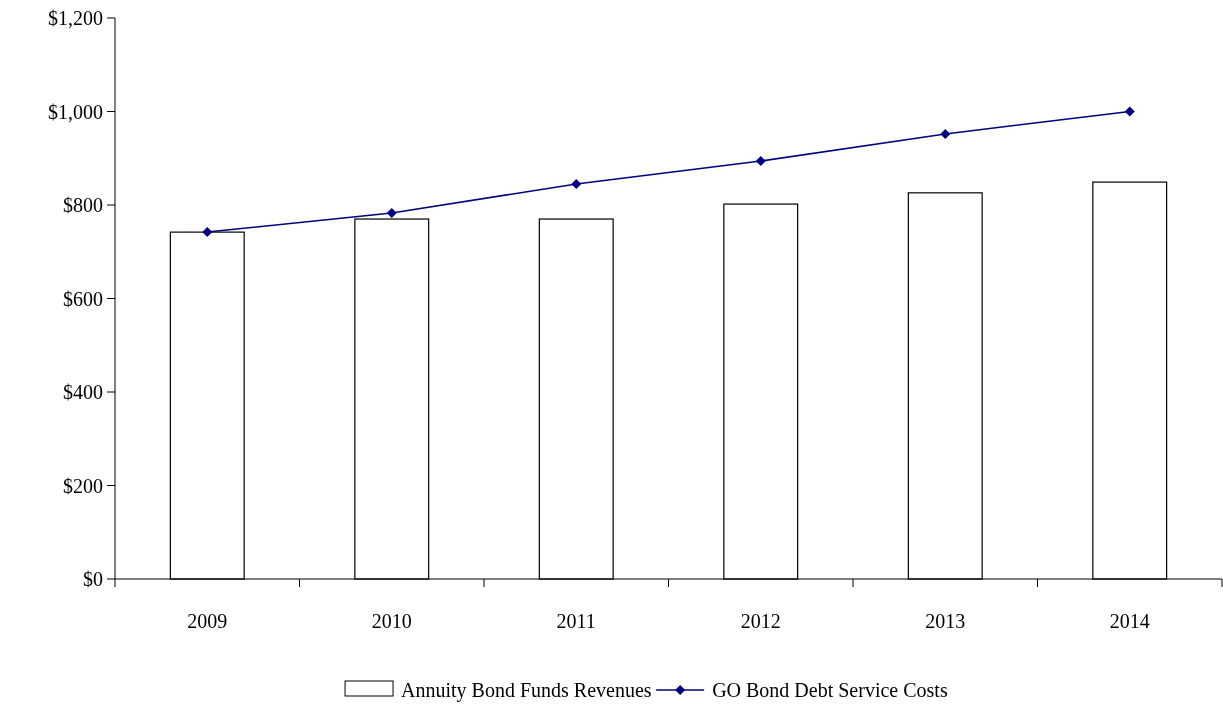  What do you see at coordinates (945, 621) in the screenshot?
I see `x-tick-label: 2013` at bounding box center [945, 621].